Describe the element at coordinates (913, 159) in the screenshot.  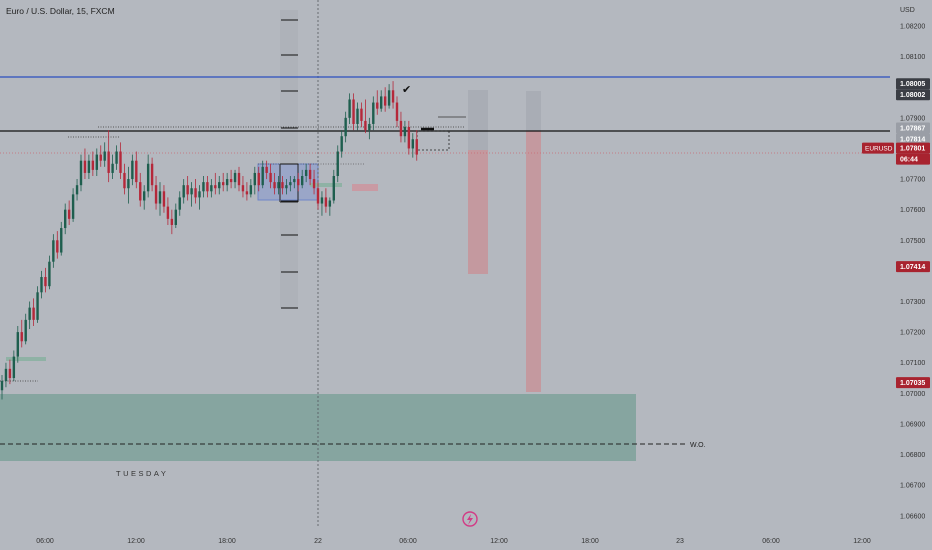
I see `countdown-tag: 06:44` at that location.